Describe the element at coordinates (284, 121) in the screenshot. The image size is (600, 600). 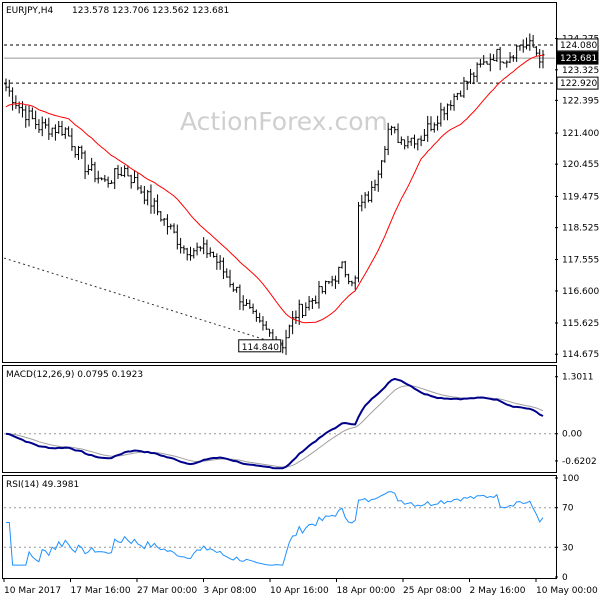
I see `watermark: ActionForex.com` at that location.